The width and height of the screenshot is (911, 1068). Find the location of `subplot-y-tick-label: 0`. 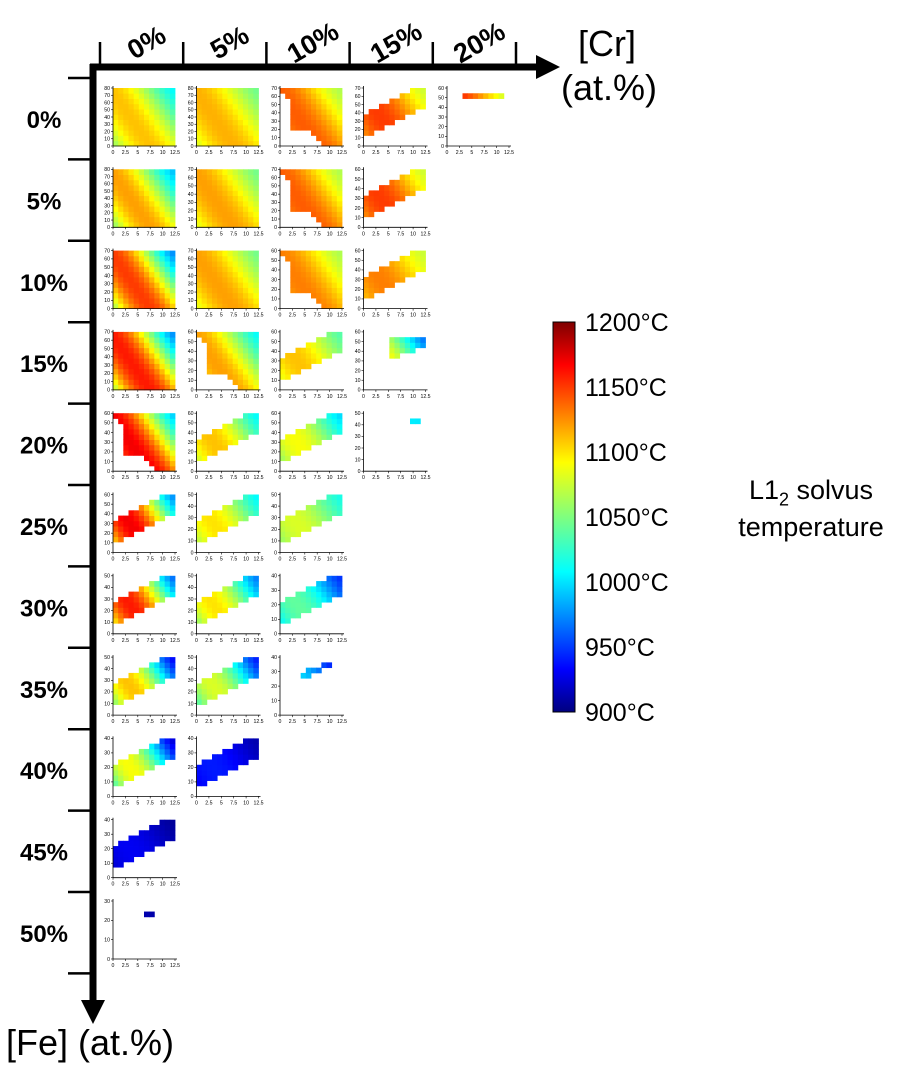

subplot-y-tick-label: 0 is located at coordinates (192, 147).